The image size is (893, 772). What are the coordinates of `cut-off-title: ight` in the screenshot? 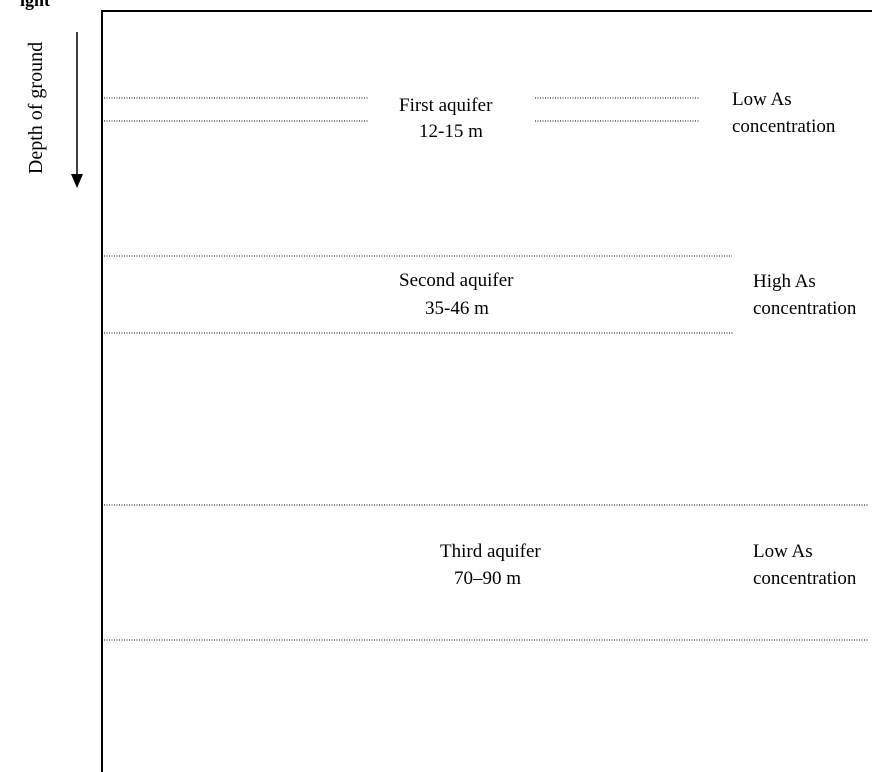 It's located at (35, 5).